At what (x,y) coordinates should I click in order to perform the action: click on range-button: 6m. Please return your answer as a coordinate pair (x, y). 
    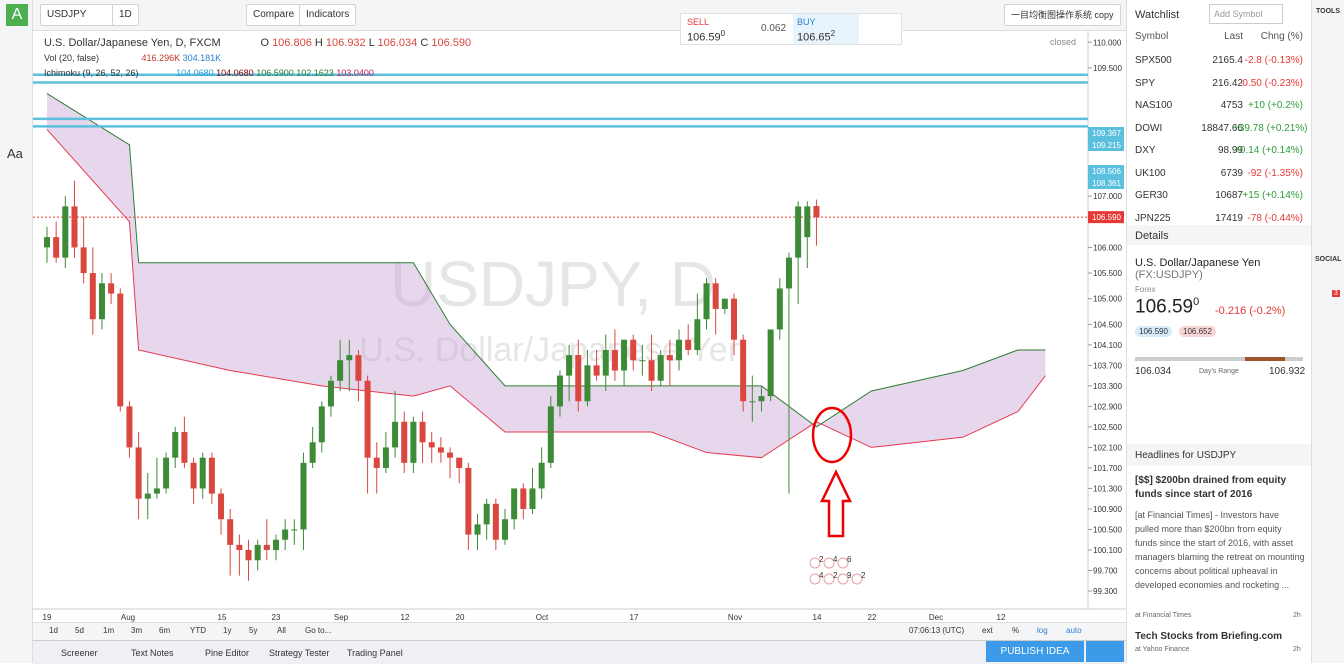
    Looking at the image, I should click on (165, 630).